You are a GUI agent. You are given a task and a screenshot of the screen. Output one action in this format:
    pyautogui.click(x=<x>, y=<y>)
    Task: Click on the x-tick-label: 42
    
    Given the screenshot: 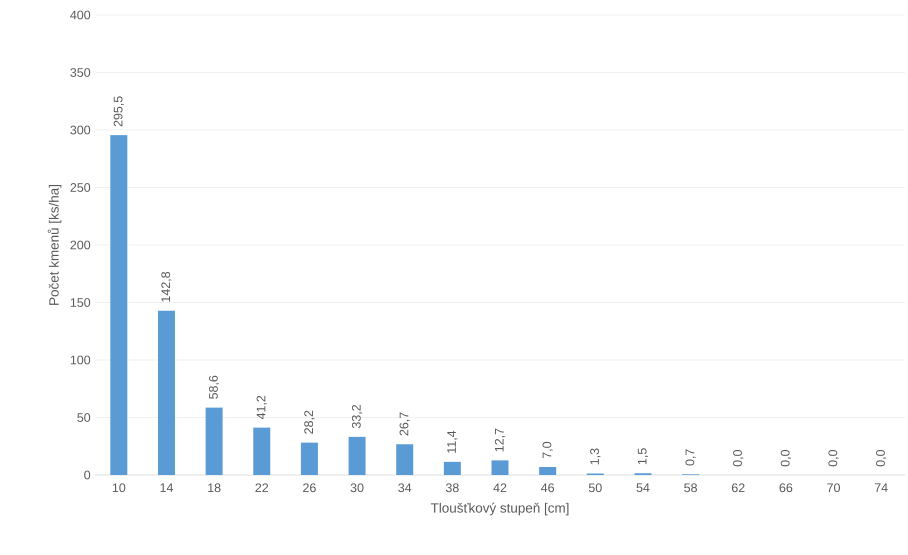 What is the action you would take?
    pyautogui.click(x=499, y=487)
    